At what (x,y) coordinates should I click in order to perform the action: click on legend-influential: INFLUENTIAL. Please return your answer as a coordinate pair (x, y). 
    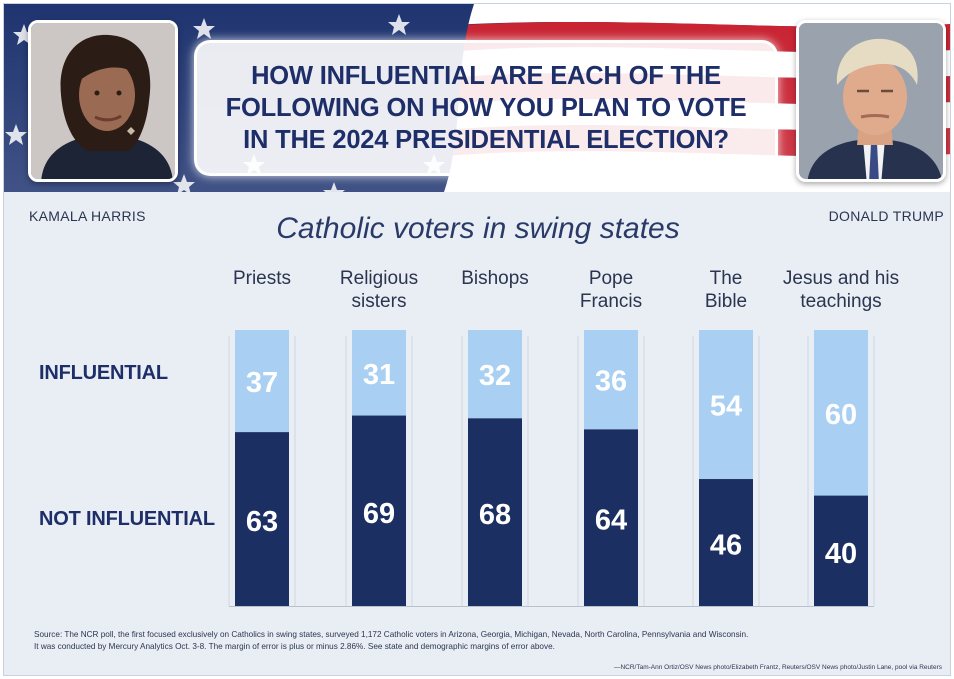
    Looking at the image, I should click on (103, 373).